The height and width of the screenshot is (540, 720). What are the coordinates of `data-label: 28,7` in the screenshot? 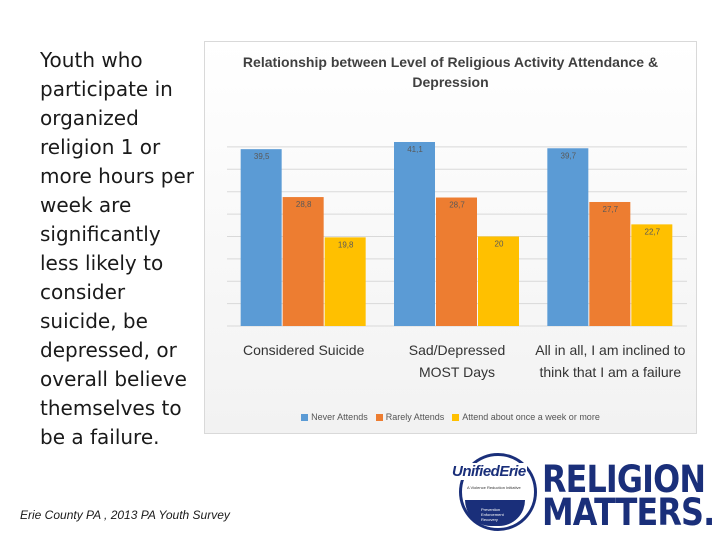 It's located at (457, 205).